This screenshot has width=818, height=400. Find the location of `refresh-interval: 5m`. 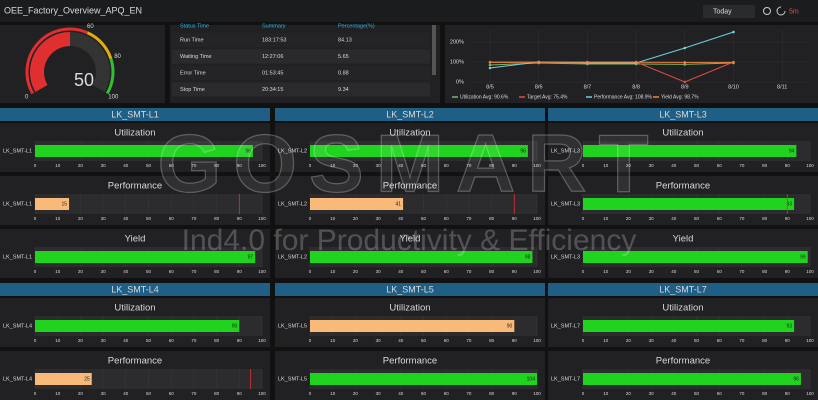

refresh-interval: 5m is located at coordinates (794, 11).